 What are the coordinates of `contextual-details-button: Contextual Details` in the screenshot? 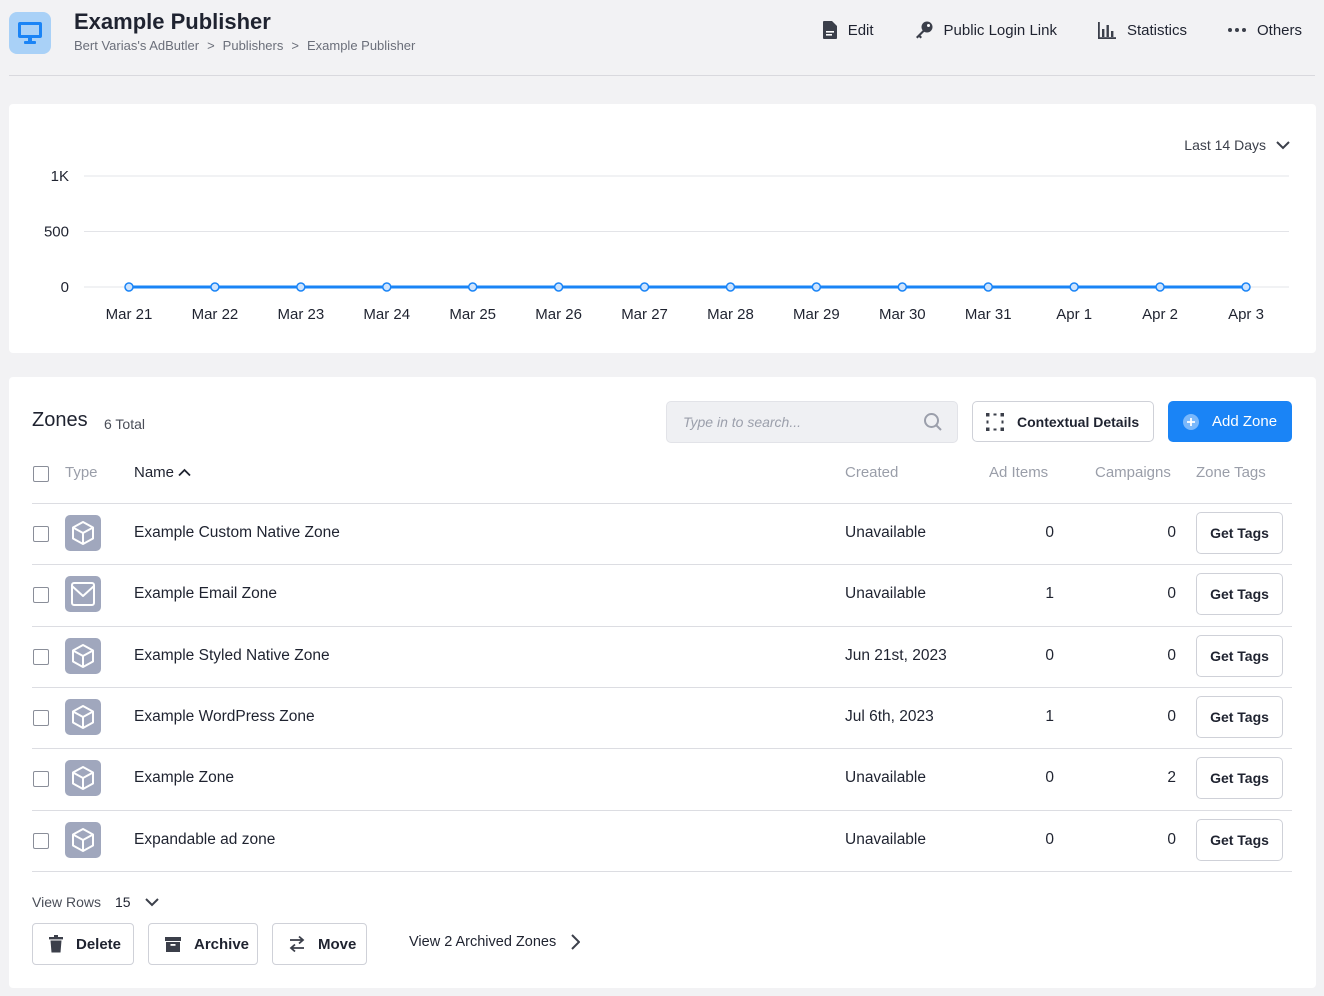 It's located at (1063, 421).